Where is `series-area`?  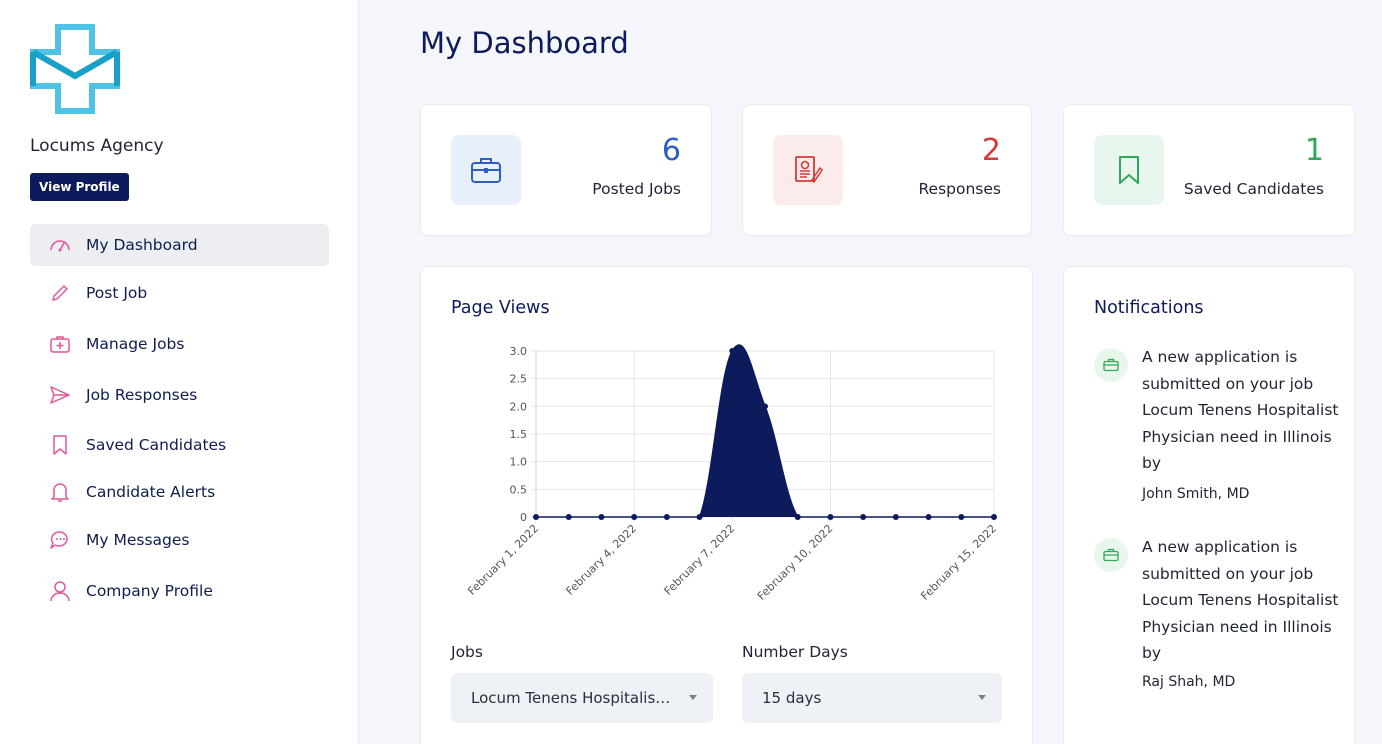
series-area is located at coordinates (765, 431).